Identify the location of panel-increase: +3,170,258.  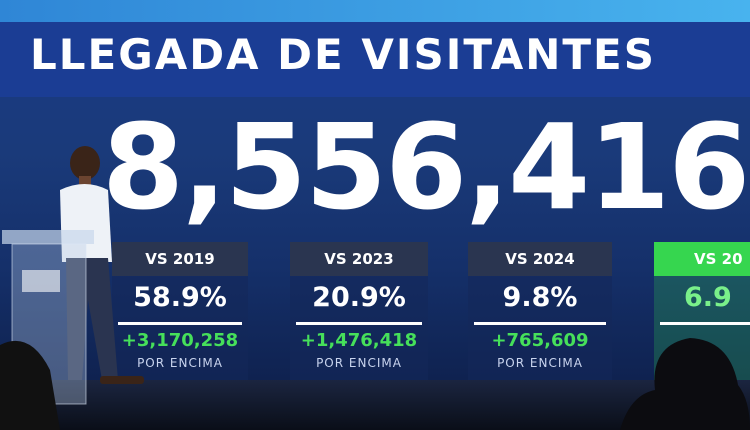
(180, 340).